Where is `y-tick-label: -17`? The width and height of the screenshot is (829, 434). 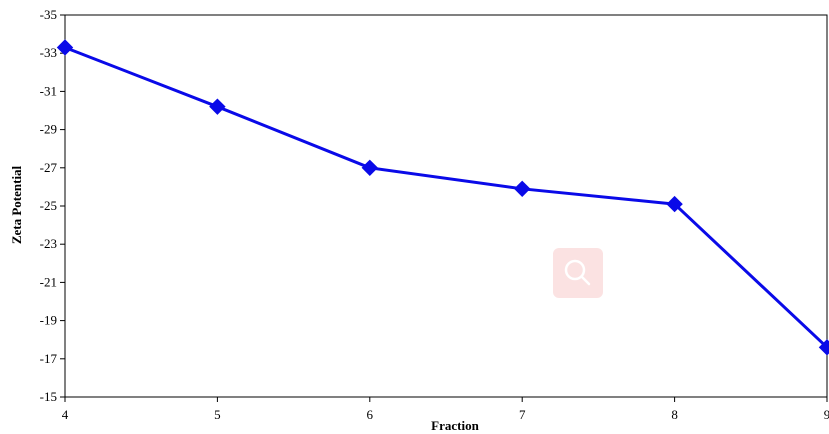
y-tick-label: -17 is located at coordinates (49, 358).